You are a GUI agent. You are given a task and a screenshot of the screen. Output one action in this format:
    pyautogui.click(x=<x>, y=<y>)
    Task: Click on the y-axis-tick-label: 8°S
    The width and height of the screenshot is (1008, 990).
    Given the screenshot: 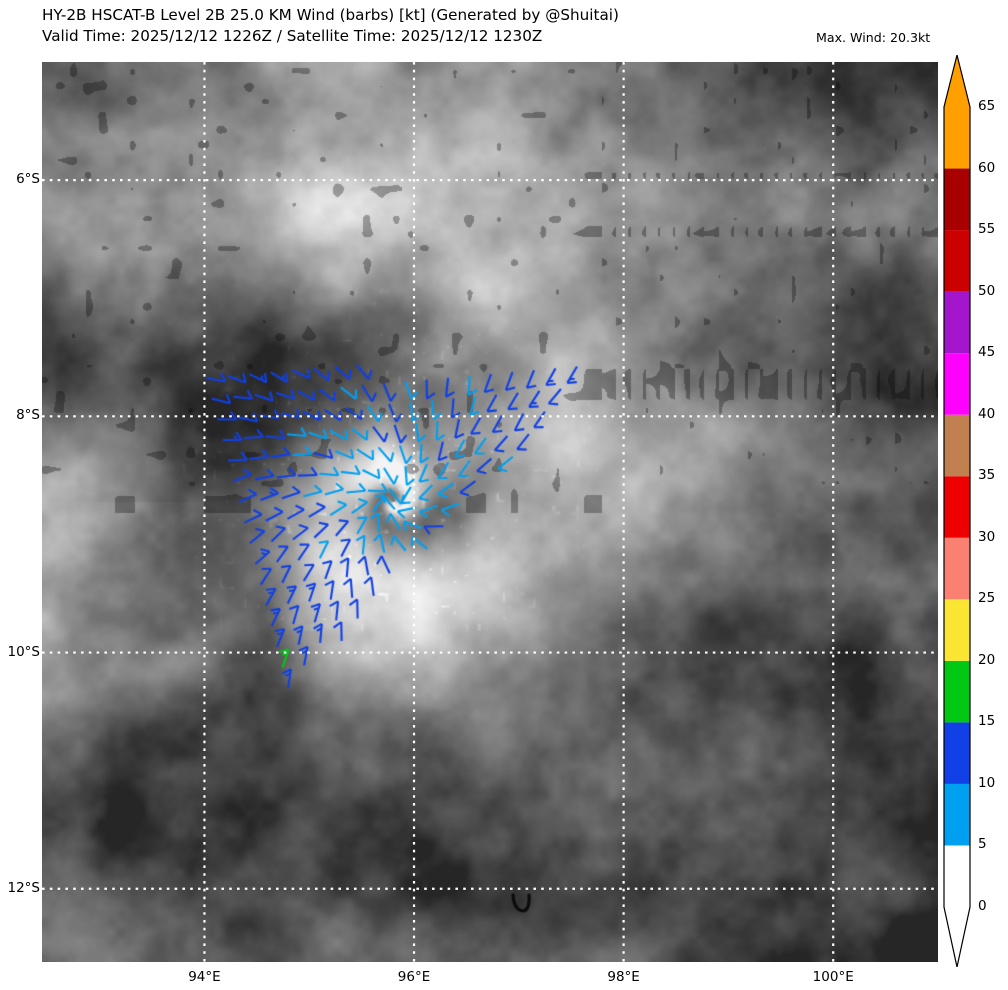 What is the action you would take?
    pyautogui.click(x=28, y=415)
    